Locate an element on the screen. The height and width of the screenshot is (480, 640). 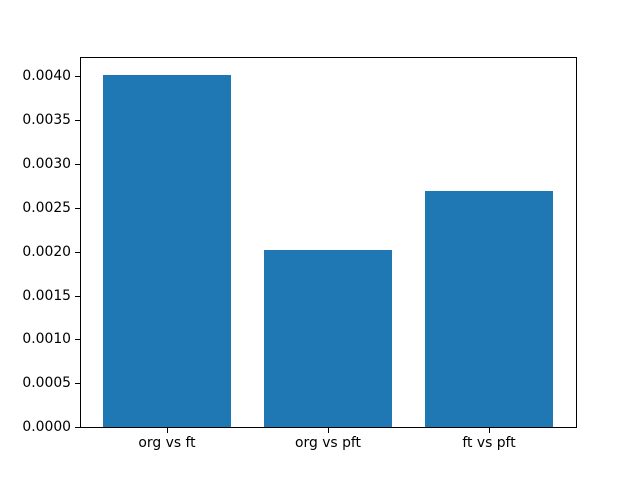
y-tick-label: 0.0000 is located at coordinates (46, 427).